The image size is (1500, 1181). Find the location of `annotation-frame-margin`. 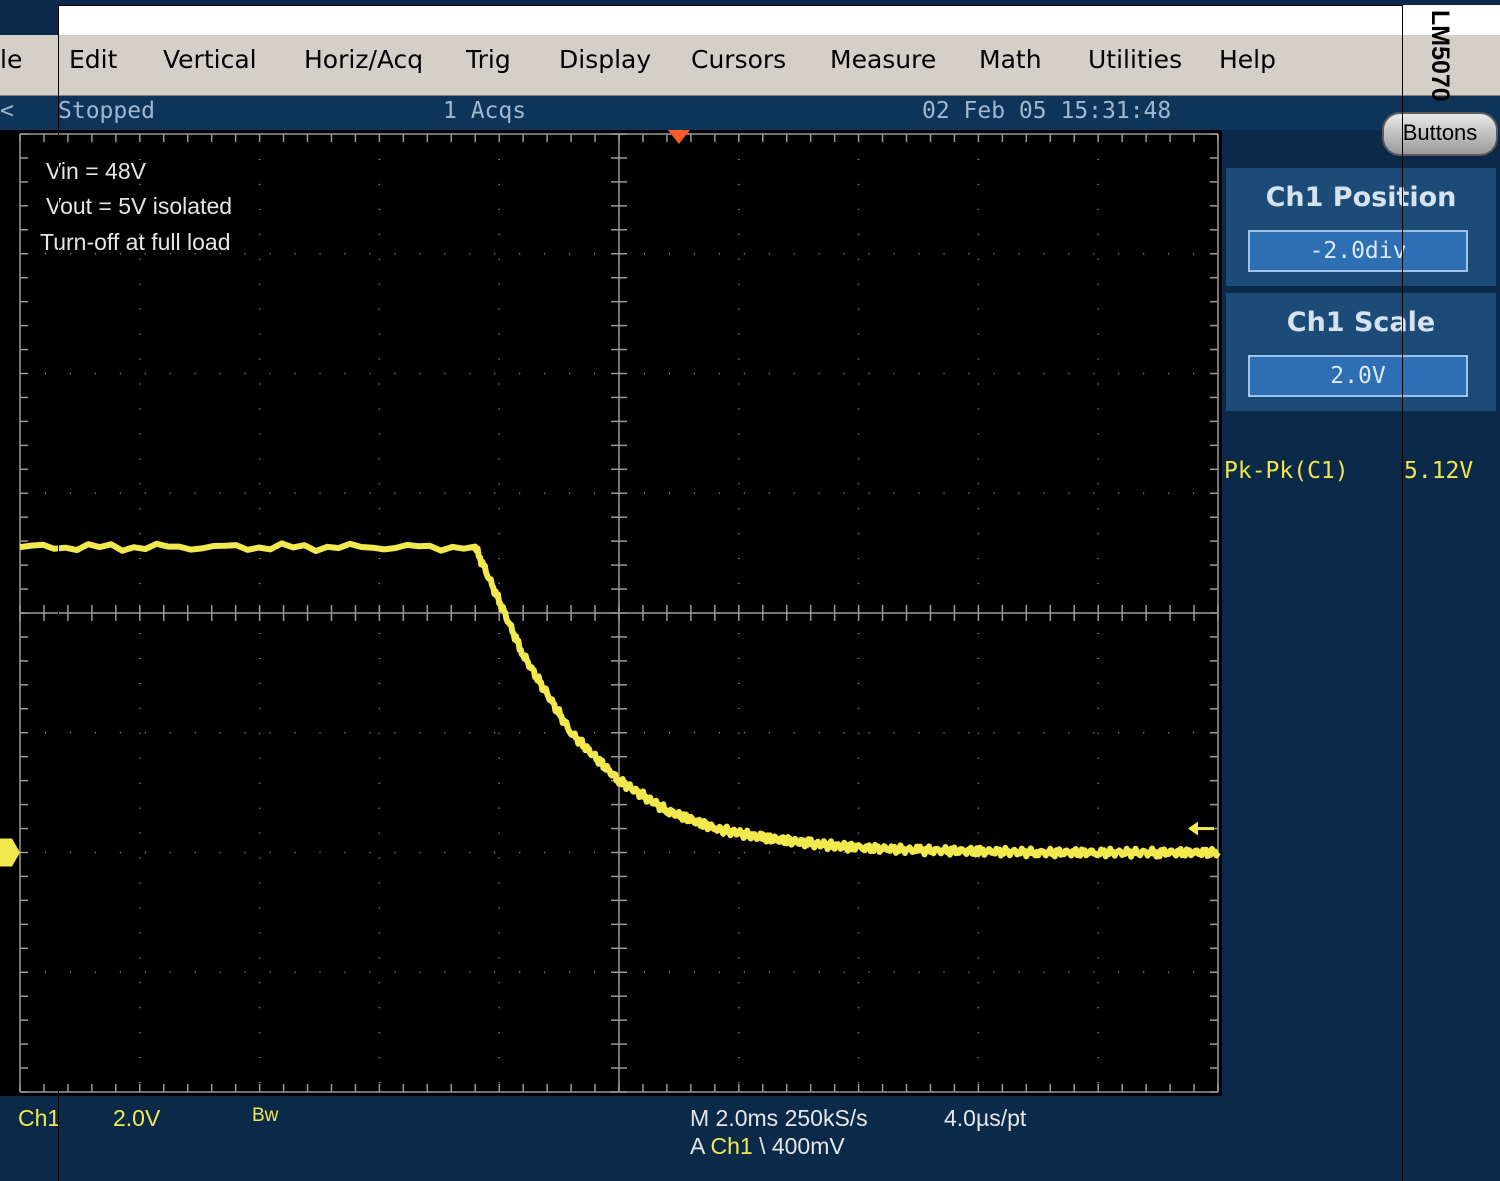

annotation-frame-margin is located at coordinates (1451, 20).